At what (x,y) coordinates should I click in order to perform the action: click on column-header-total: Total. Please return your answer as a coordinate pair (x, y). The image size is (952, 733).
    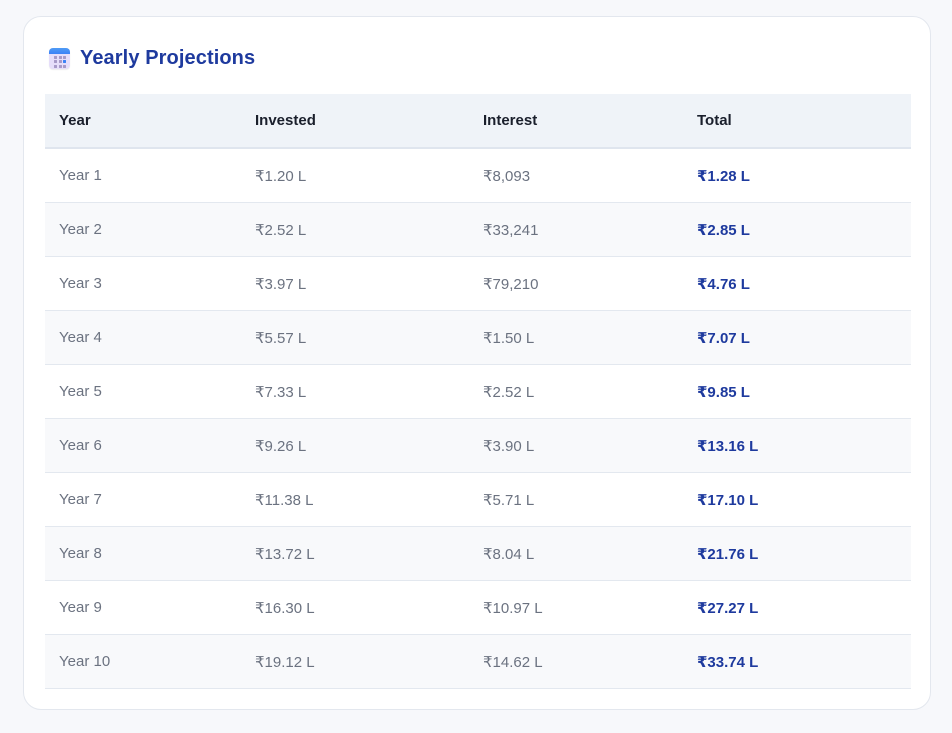
    Looking at the image, I should click on (714, 120).